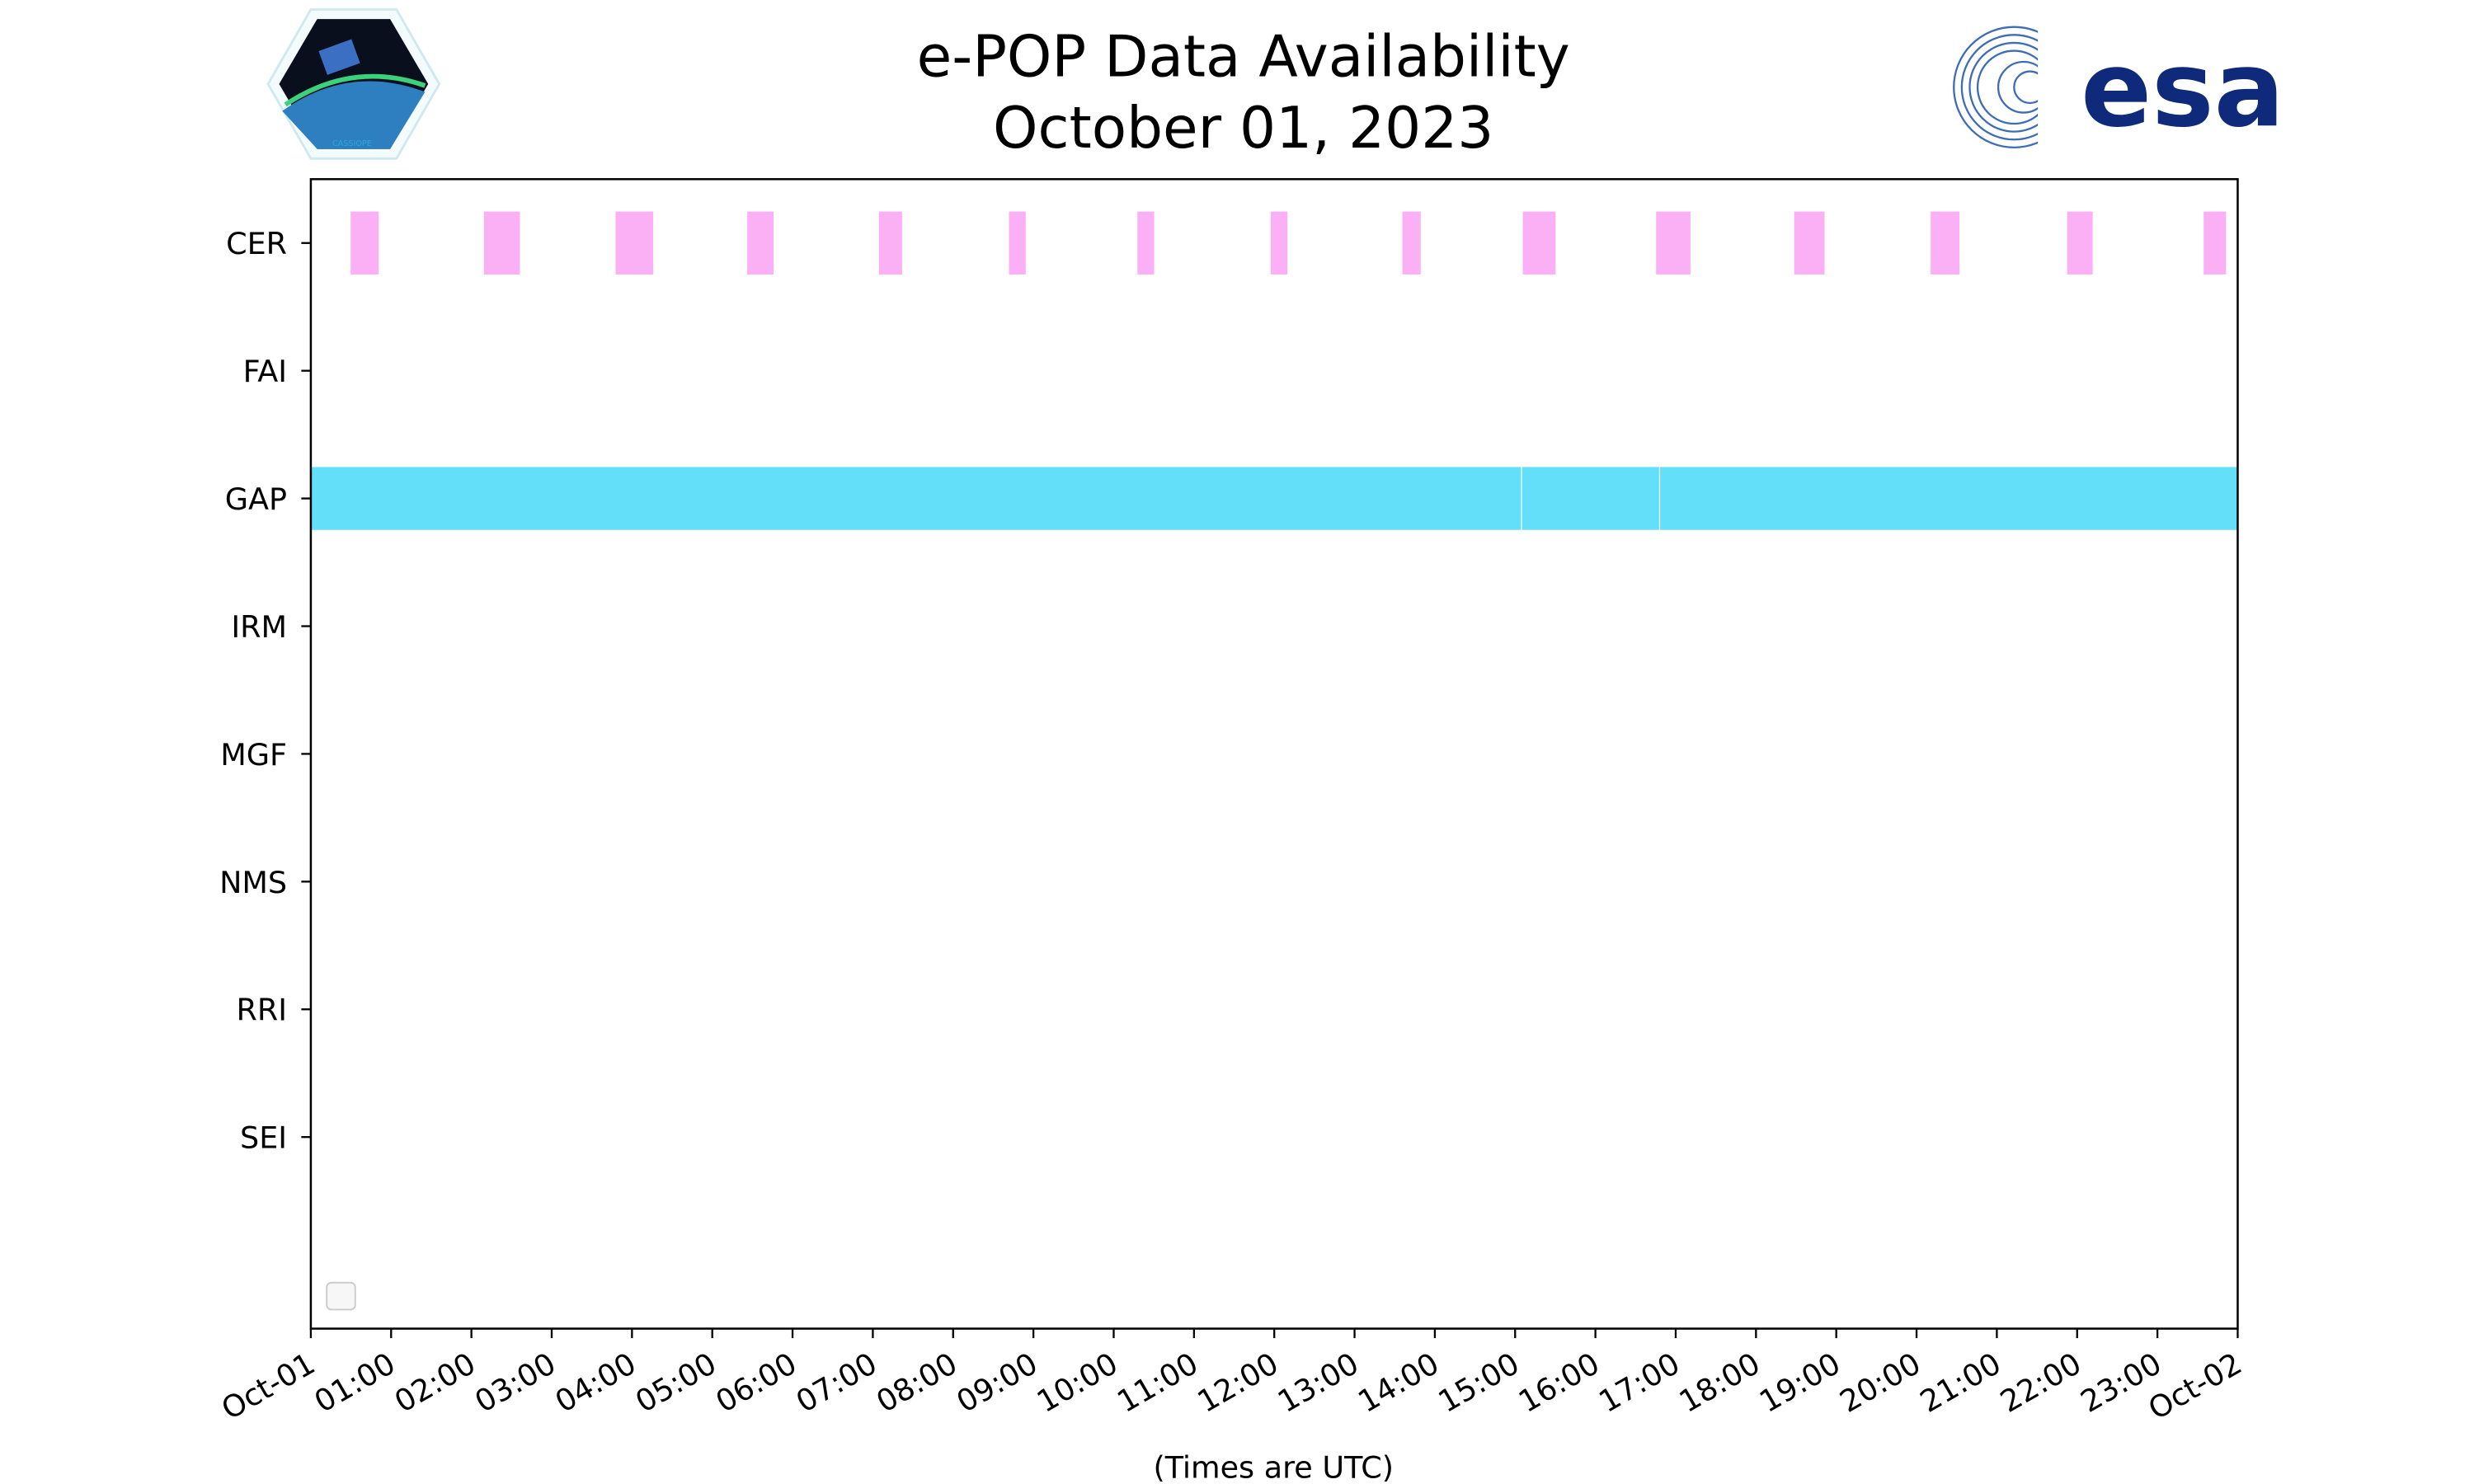  Describe the element at coordinates (2040, 1382) in the screenshot. I see `x-tick-label: 22:00` at that location.